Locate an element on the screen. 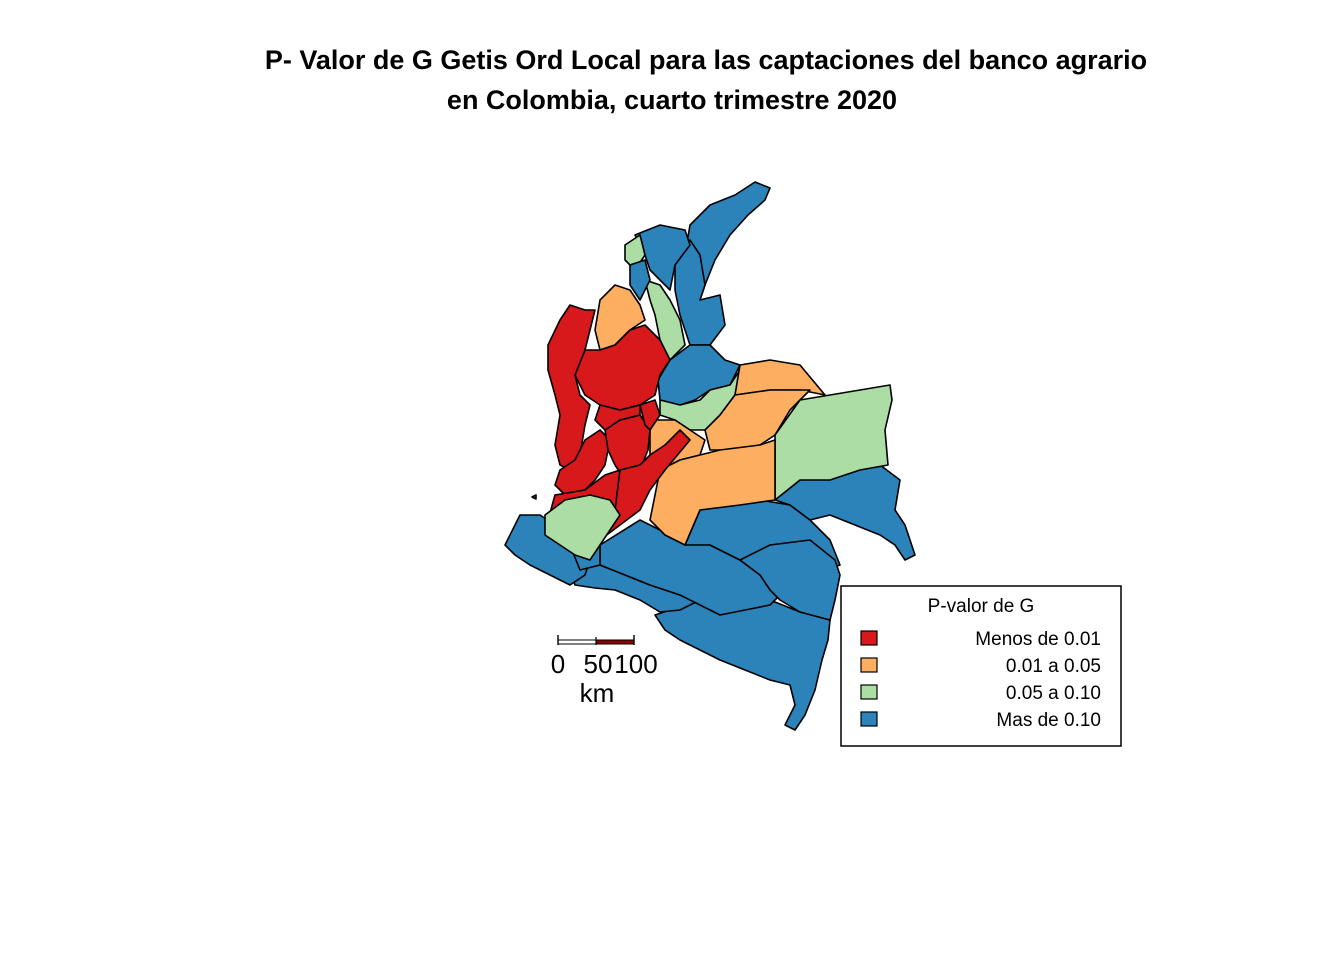 This screenshot has height=960, width=1344. region-choco is located at coordinates (571, 387).